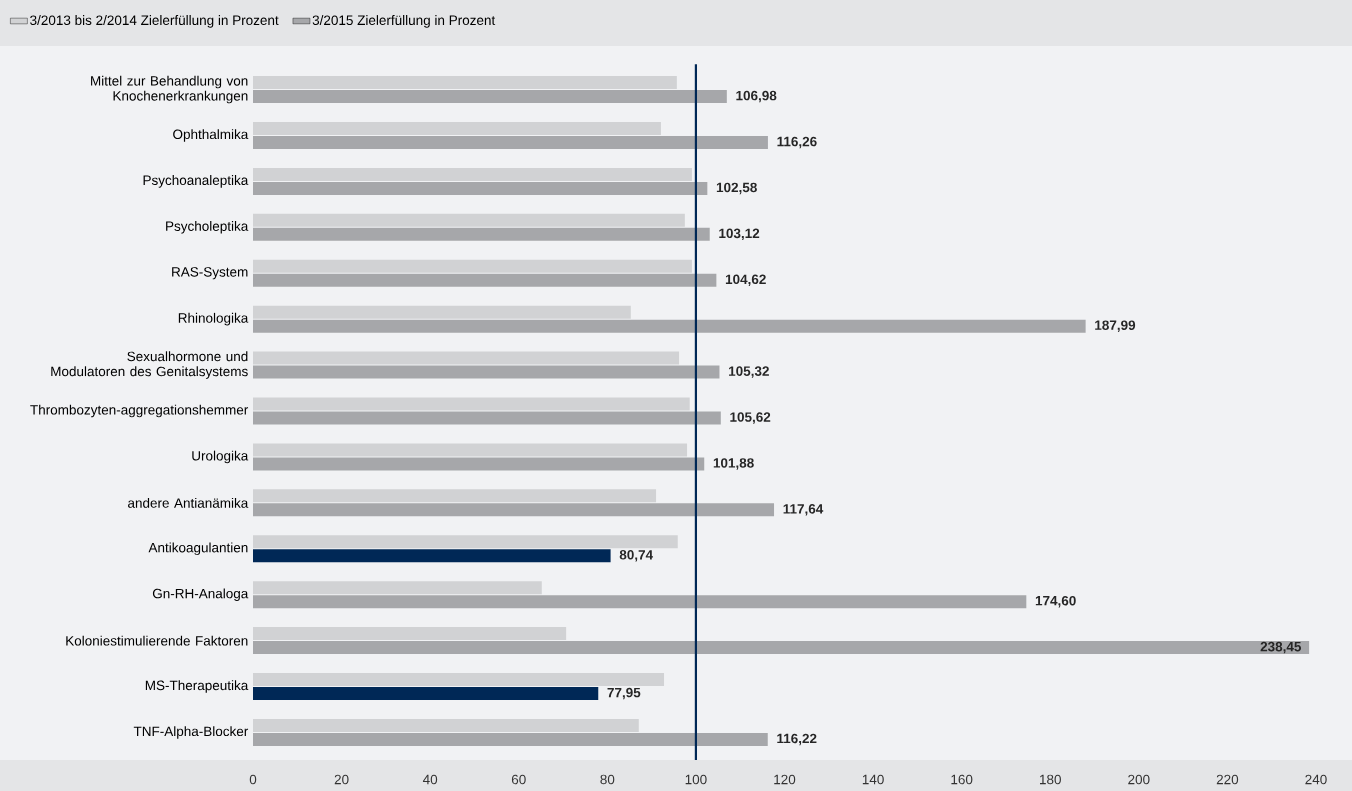 The height and width of the screenshot is (791, 1352). Describe the element at coordinates (803, 510) in the screenshot. I see `data-label: 117,64` at that location.